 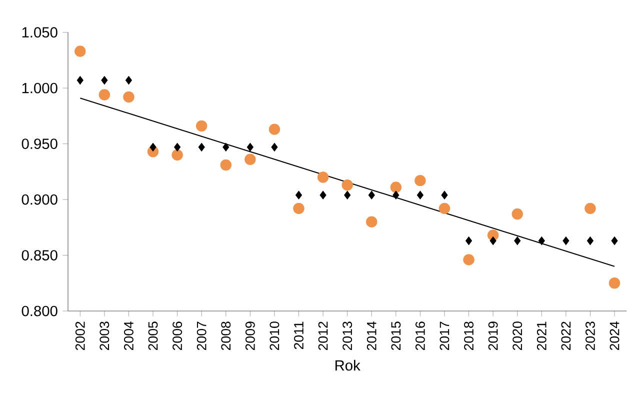 What do you see at coordinates (153, 336) in the screenshot?
I see `x-tick-label: 2005` at bounding box center [153, 336].